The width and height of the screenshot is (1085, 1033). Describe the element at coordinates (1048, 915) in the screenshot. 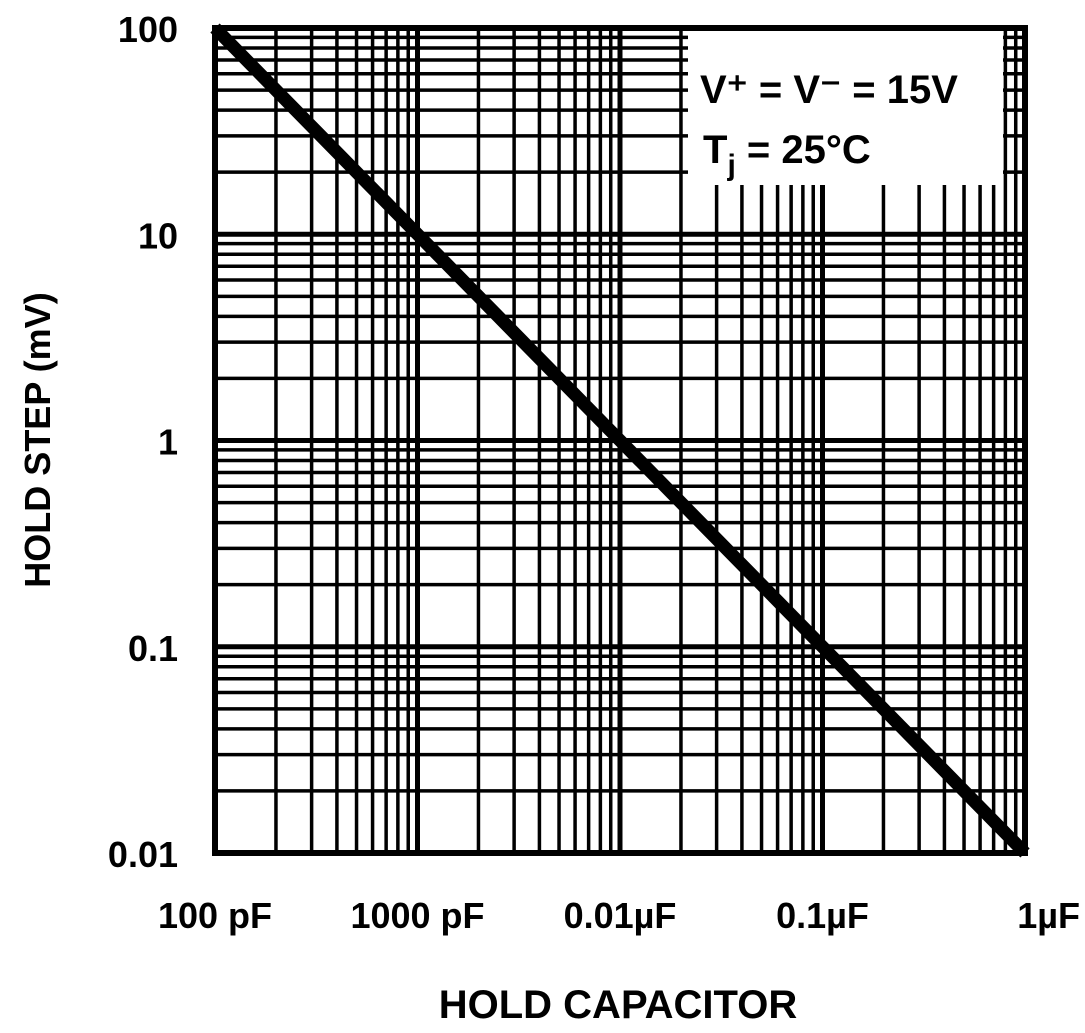

I see `x-tick-label: 1µF` at that location.